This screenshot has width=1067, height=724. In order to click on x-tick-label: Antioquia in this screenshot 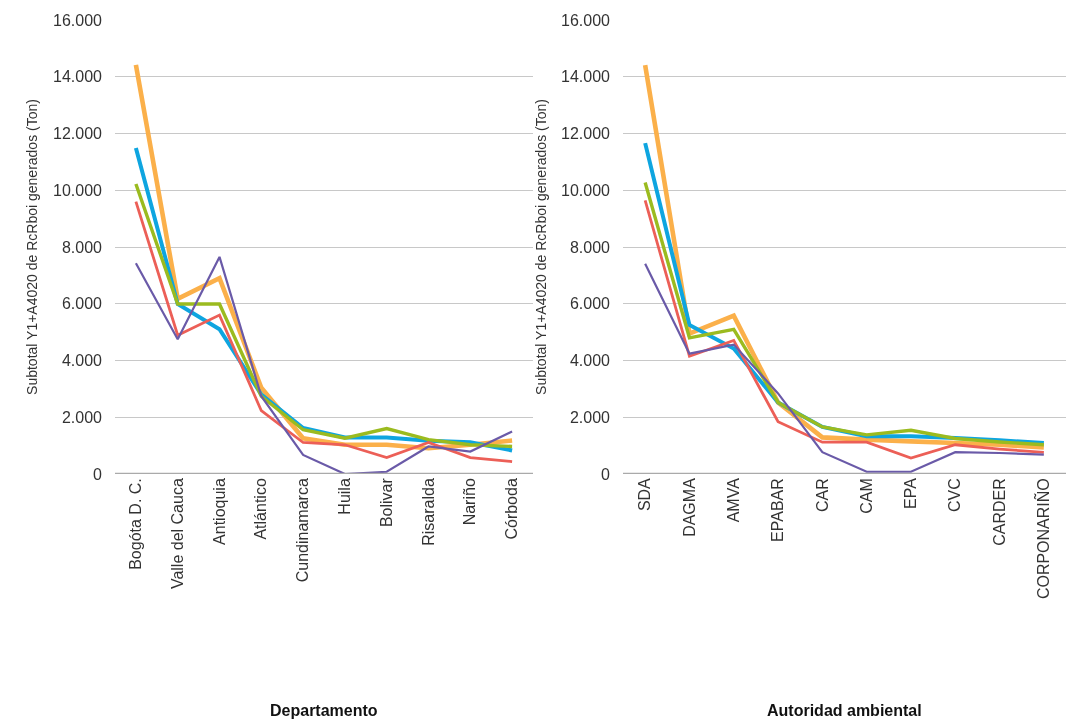, I will do `click(219, 511)`.